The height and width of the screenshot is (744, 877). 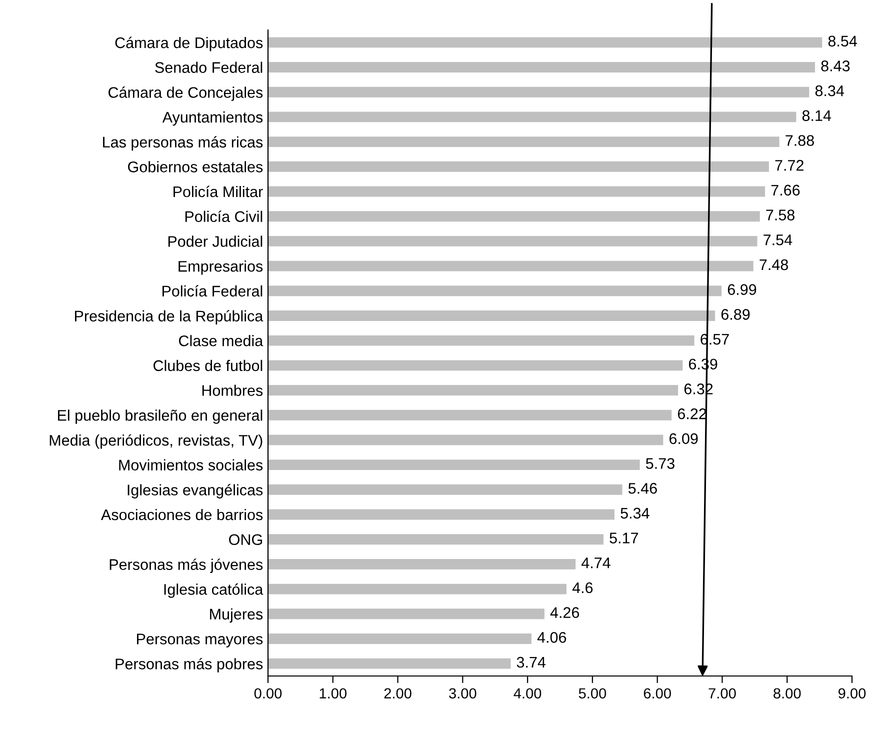 What do you see at coordinates (800, 140) in the screenshot?
I see `data-label: 7.88` at bounding box center [800, 140].